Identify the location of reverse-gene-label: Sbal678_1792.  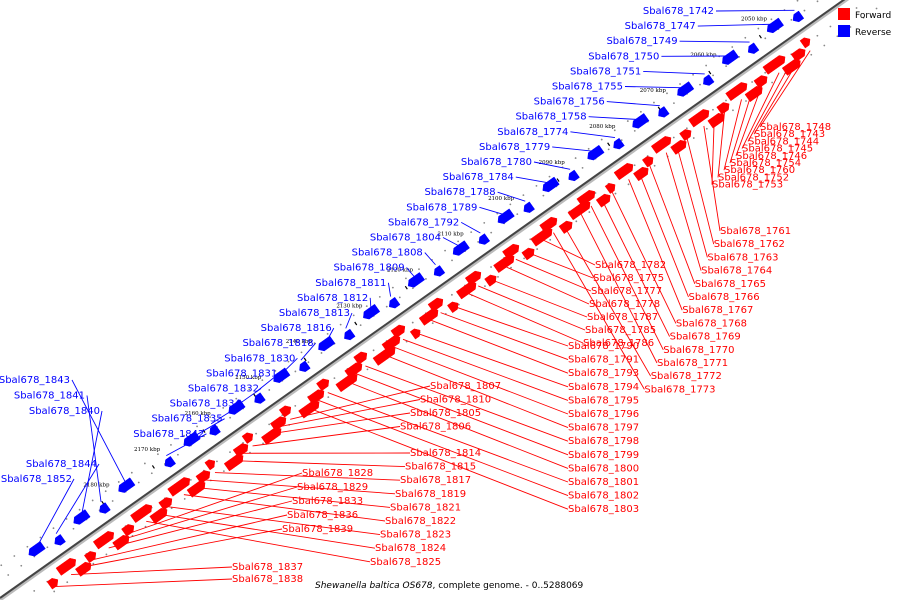
(423, 222).